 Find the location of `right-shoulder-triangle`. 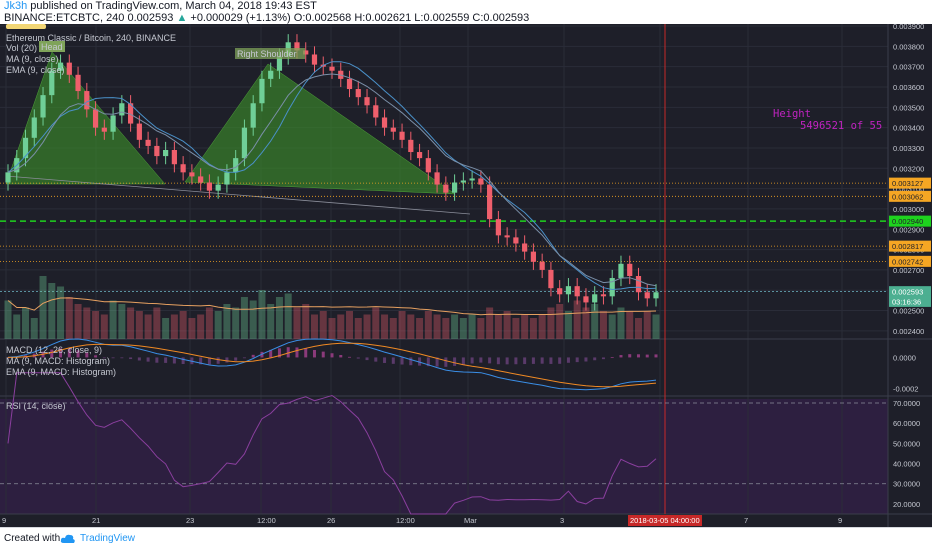

right-shoulder-triangle is located at coordinates (320, 129).